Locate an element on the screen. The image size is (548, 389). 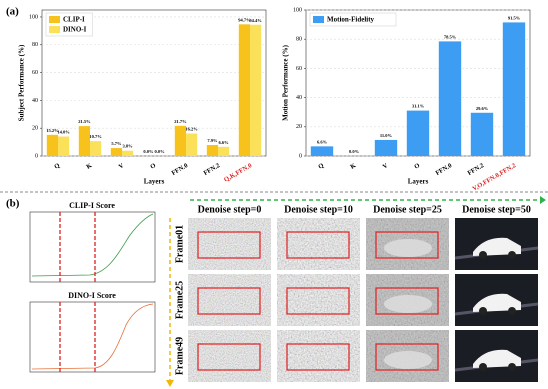
x-tick-label: O is located at coordinates (417, 166).